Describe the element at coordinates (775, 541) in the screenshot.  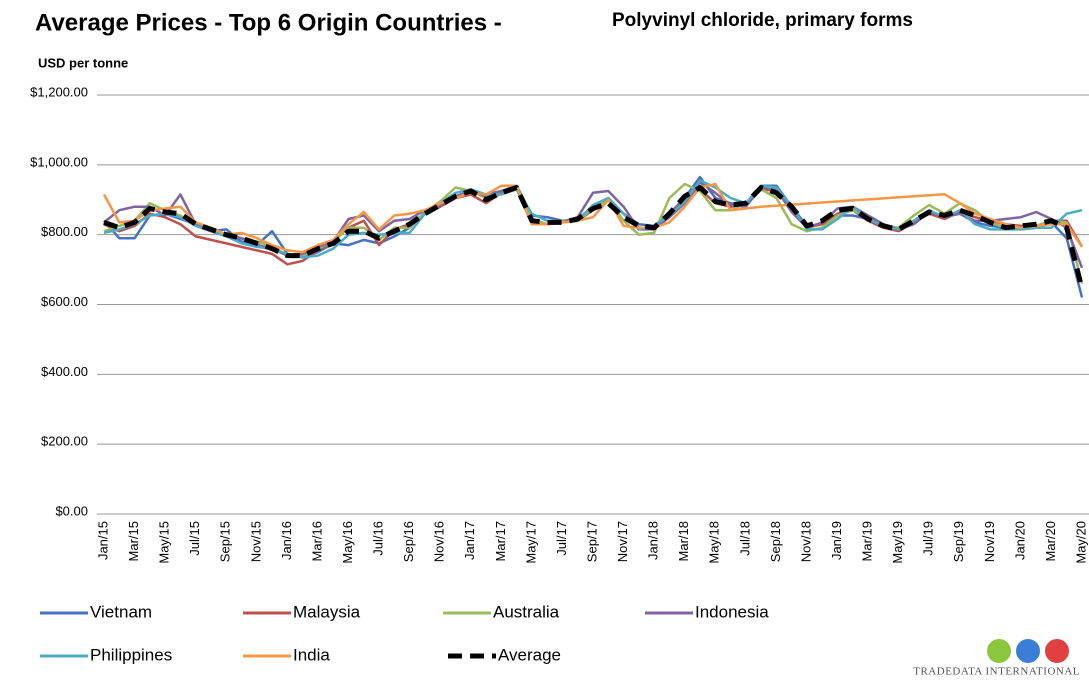
I see `x-tick-label: Sep/18` at that location.